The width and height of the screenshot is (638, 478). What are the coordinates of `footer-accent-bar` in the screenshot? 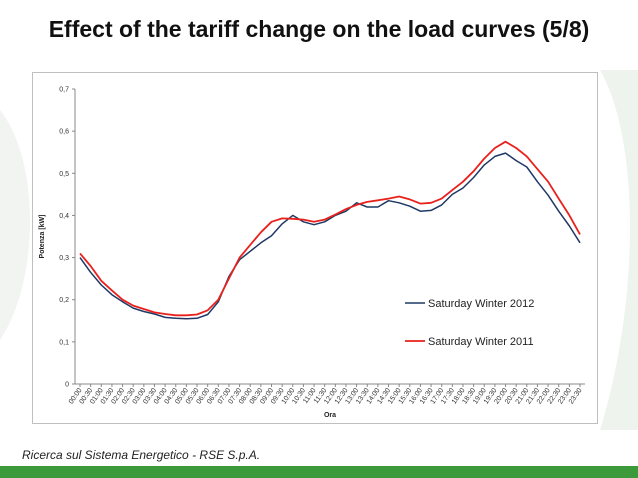 It's located at (319, 472).